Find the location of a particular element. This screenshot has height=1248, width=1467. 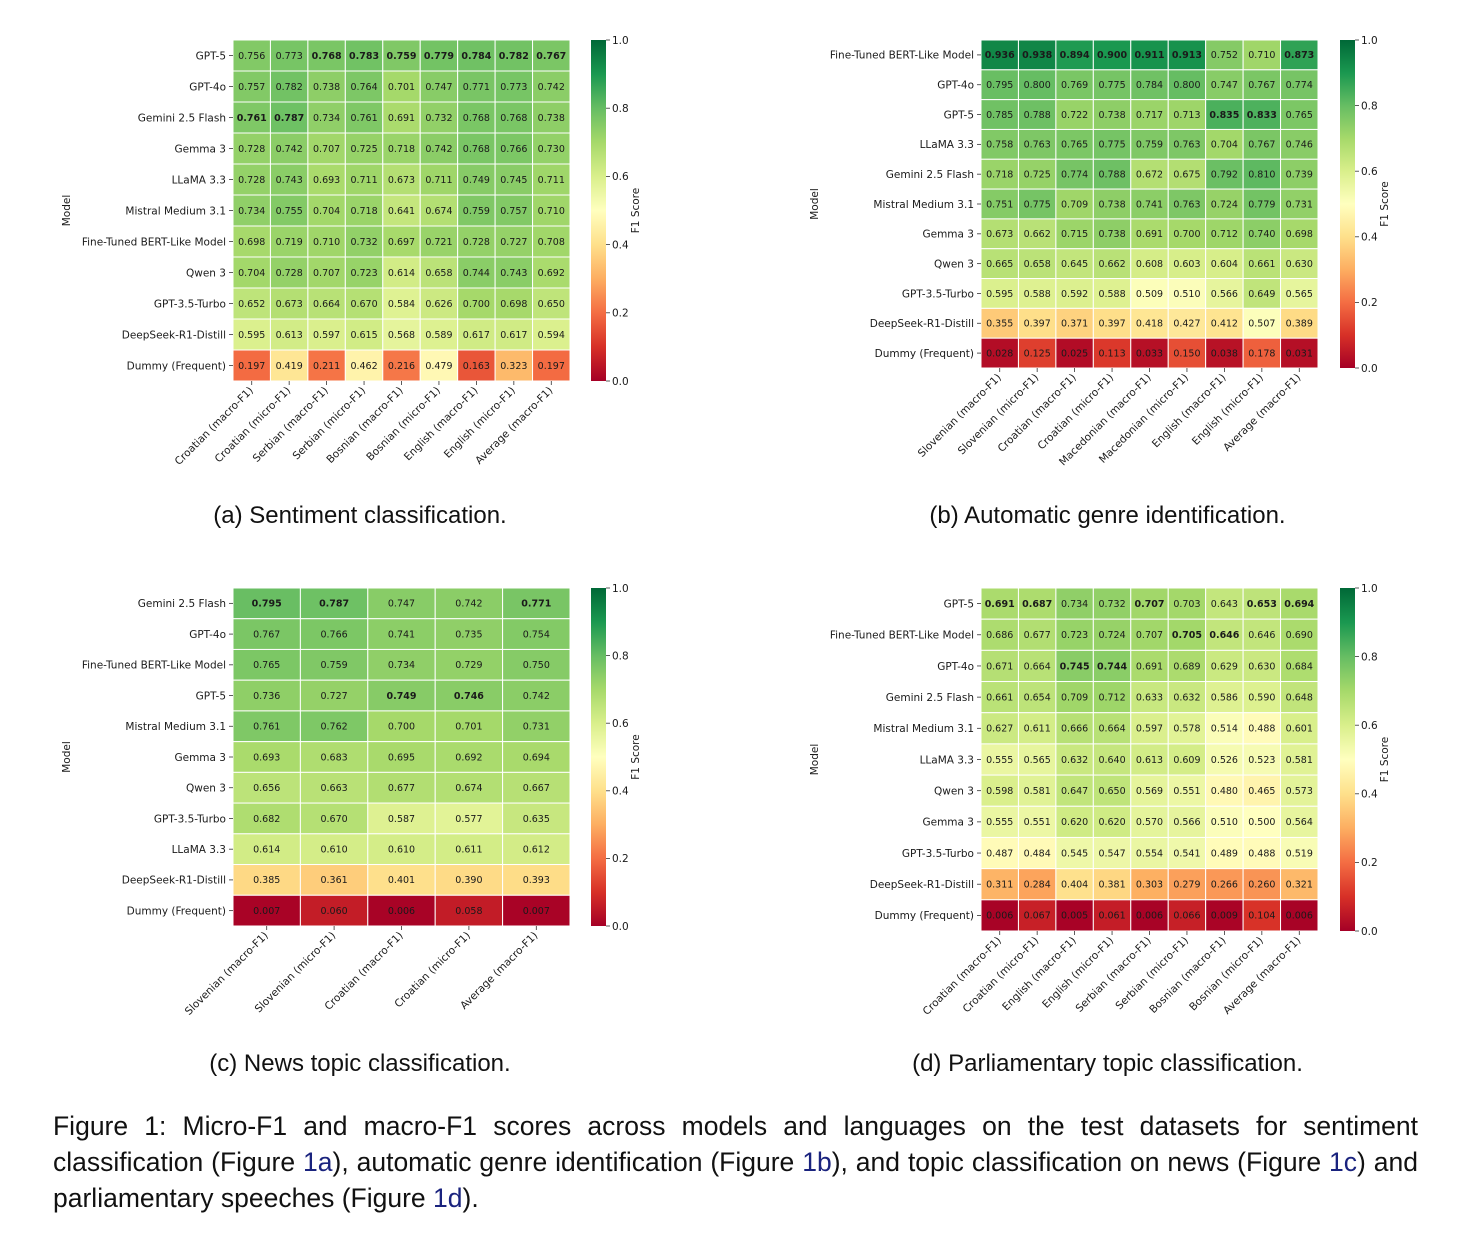

cell-value-label: 0.738 is located at coordinates (1111, 234).